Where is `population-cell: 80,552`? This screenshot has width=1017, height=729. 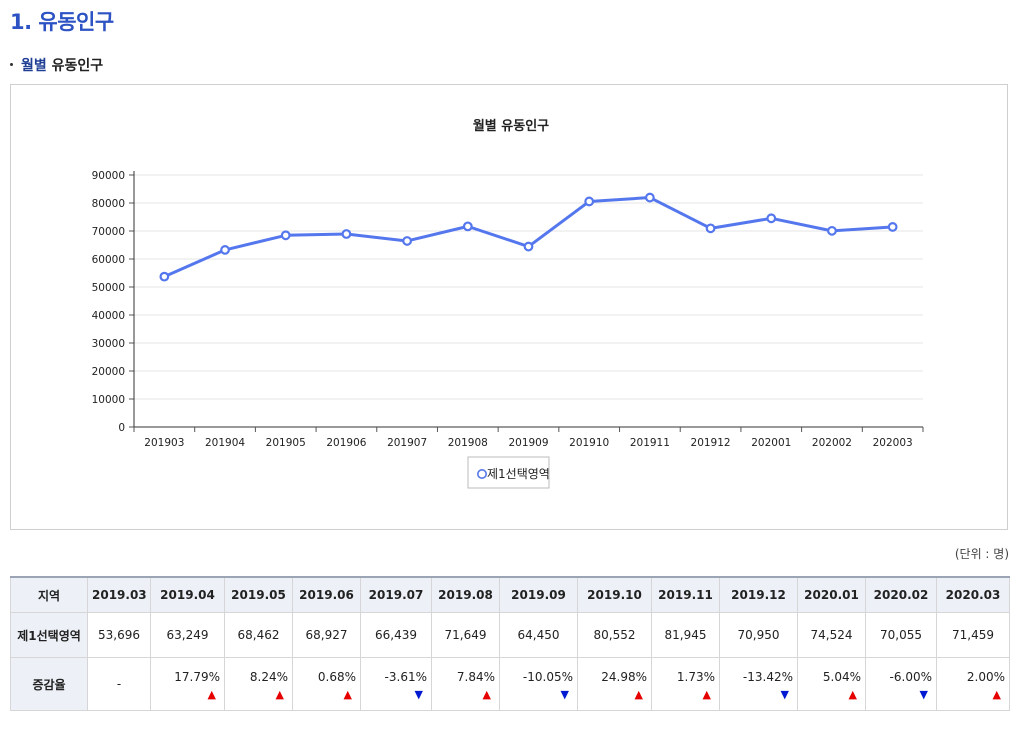
population-cell: 80,552 is located at coordinates (614, 635).